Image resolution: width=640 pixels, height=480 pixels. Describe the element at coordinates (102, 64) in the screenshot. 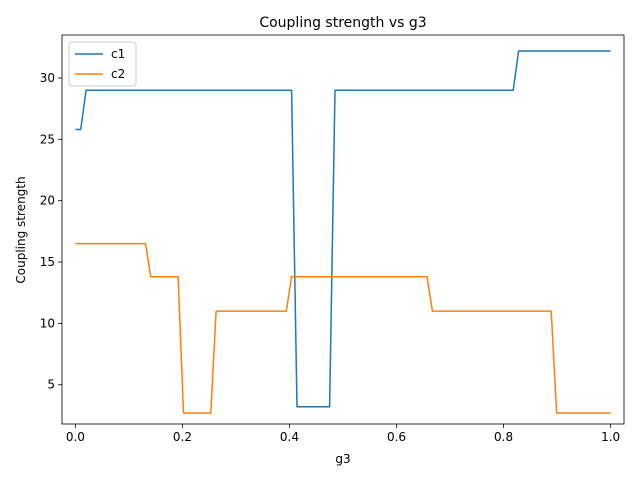

I see `legend-box` at that location.